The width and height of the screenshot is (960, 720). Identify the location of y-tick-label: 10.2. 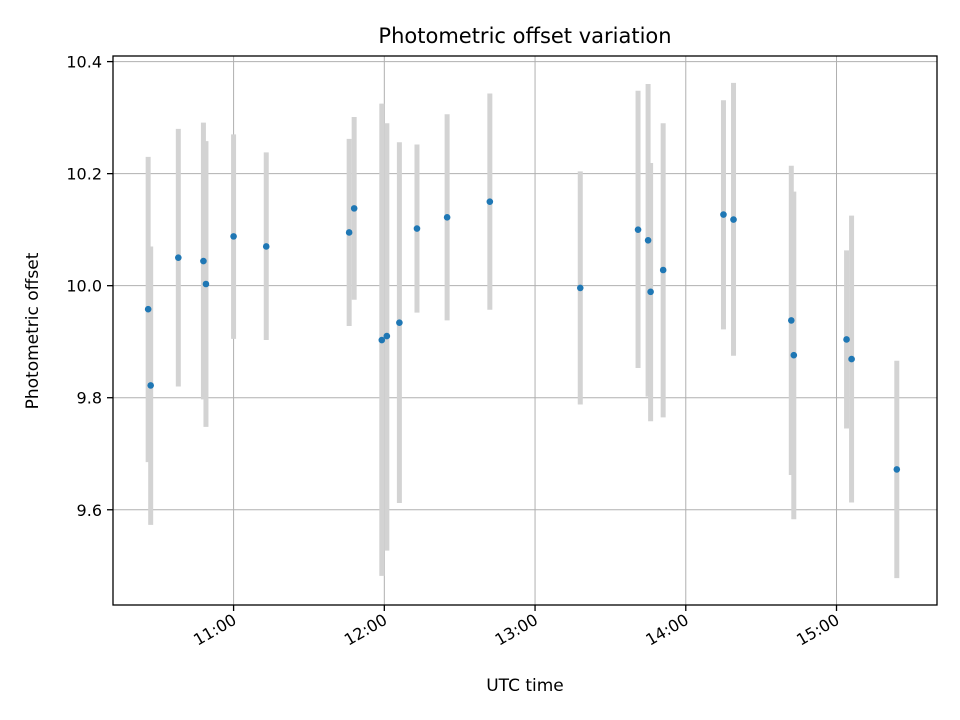
(84, 174).